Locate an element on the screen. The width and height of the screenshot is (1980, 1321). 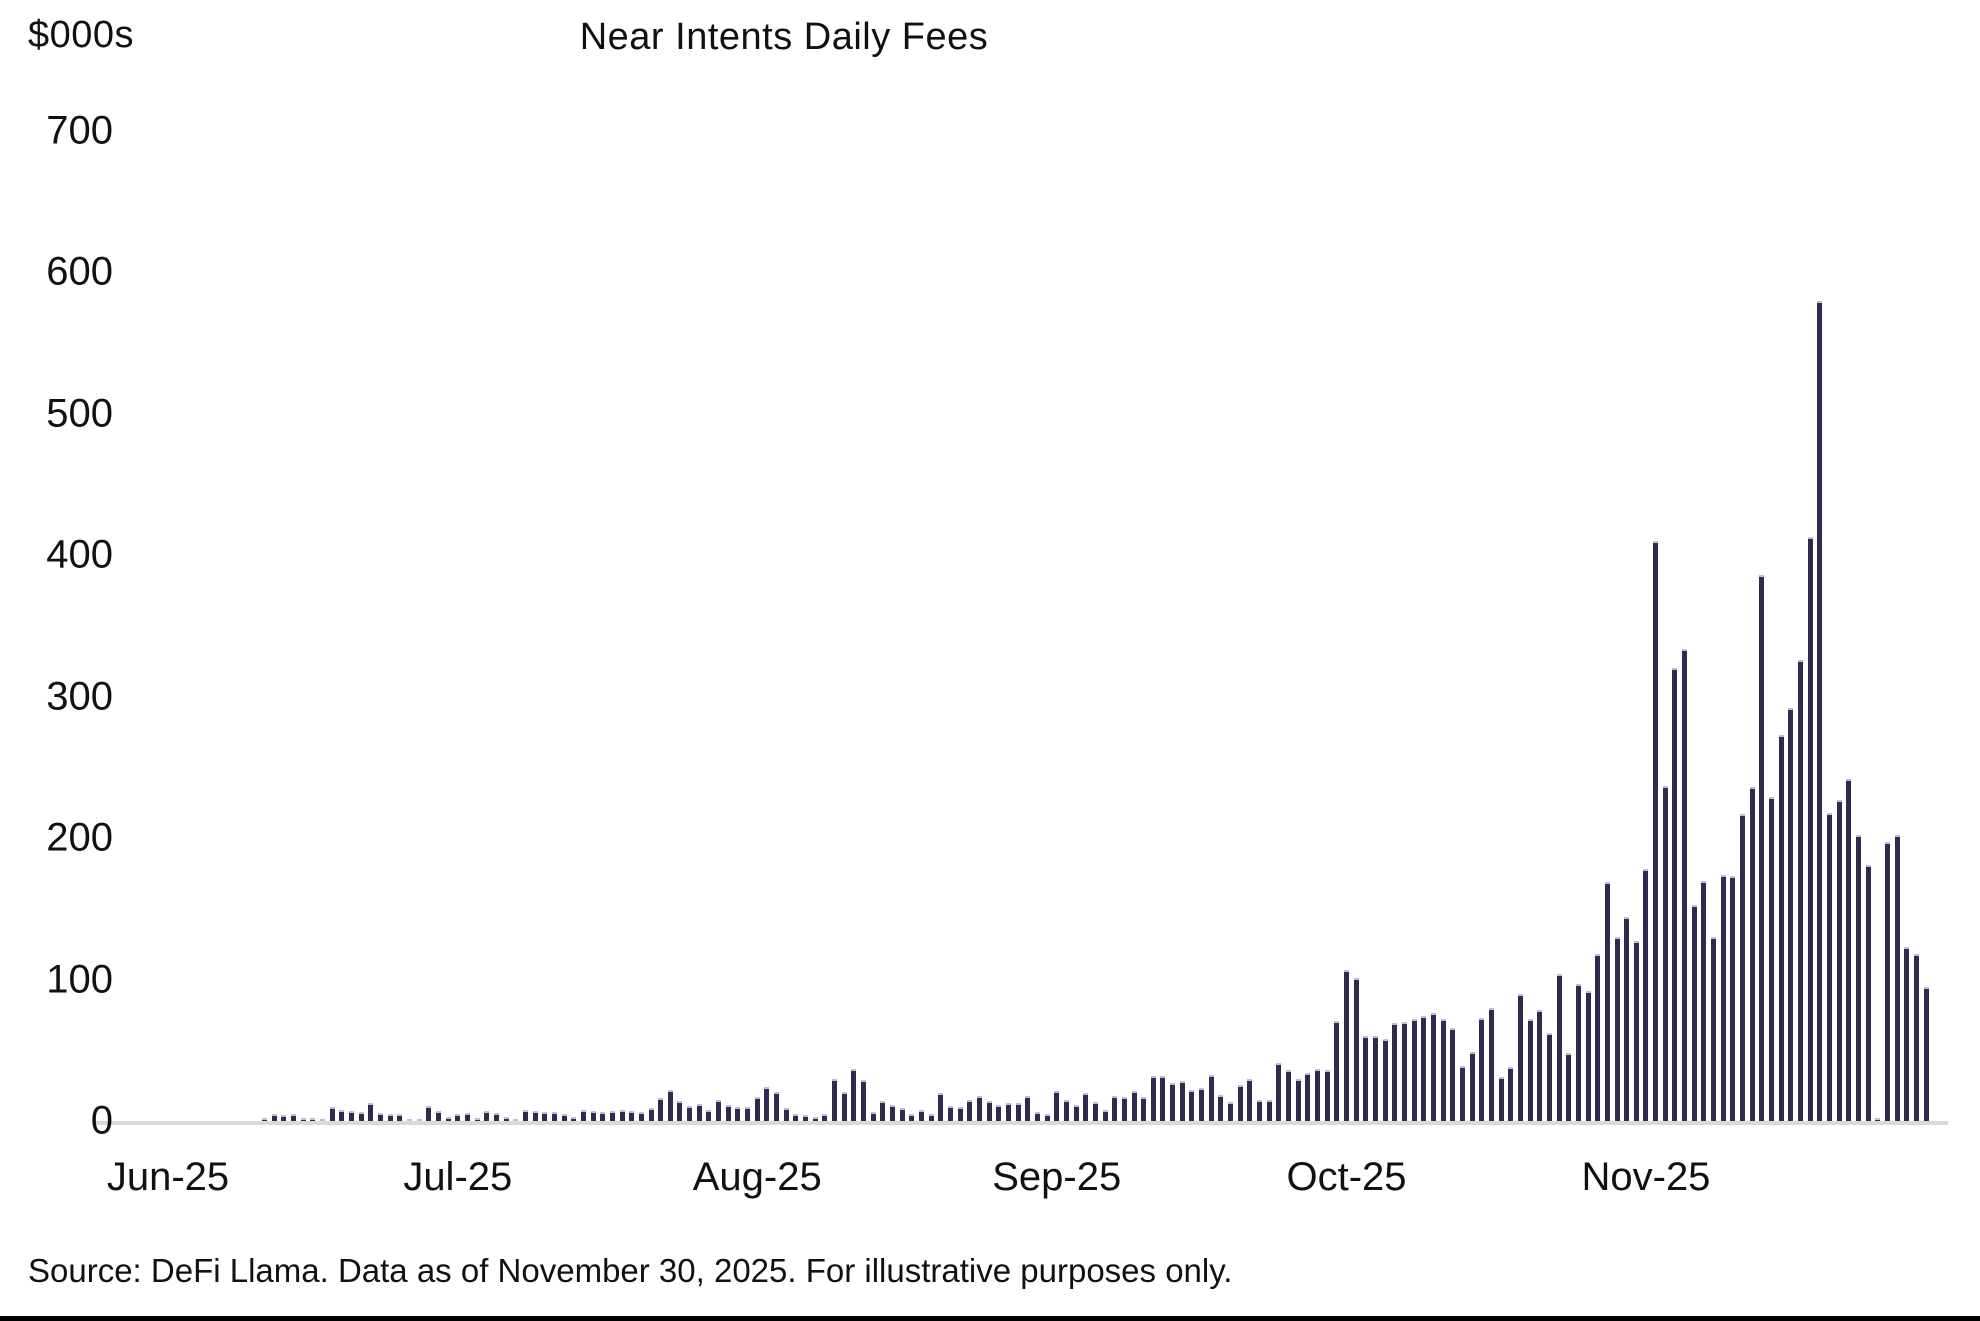
x-tick-label: Jul-25 is located at coordinates (458, 1177).